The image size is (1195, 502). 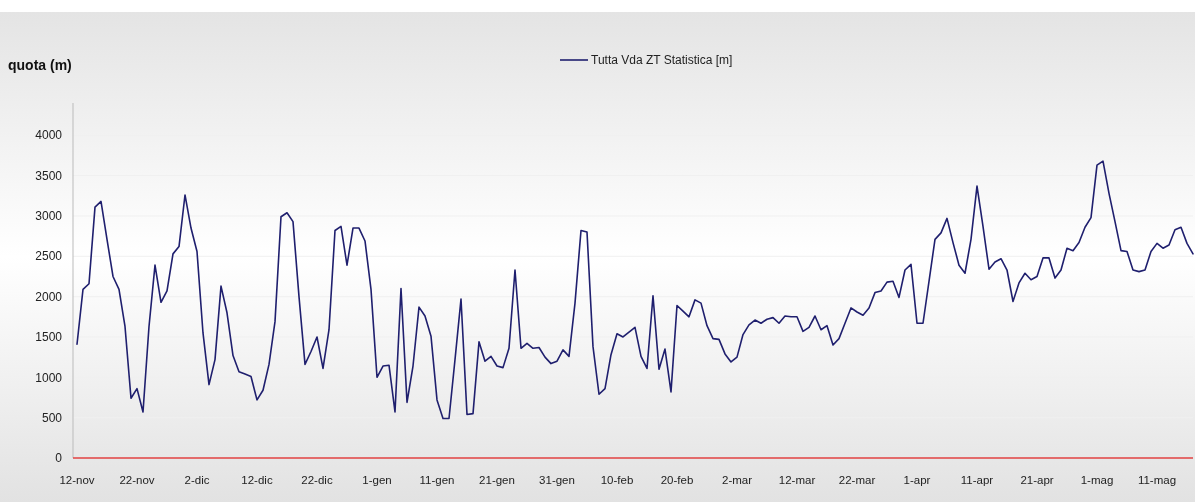 I want to click on y-tick-label: 2500, so click(x=49, y=256).